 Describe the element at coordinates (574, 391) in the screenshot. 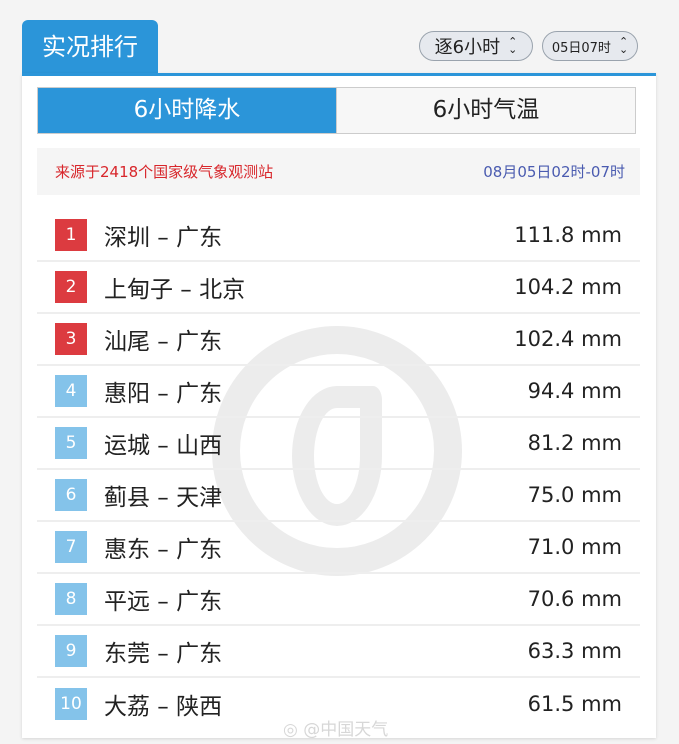

I see `precipitation-value: 94.4 mm` at that location.